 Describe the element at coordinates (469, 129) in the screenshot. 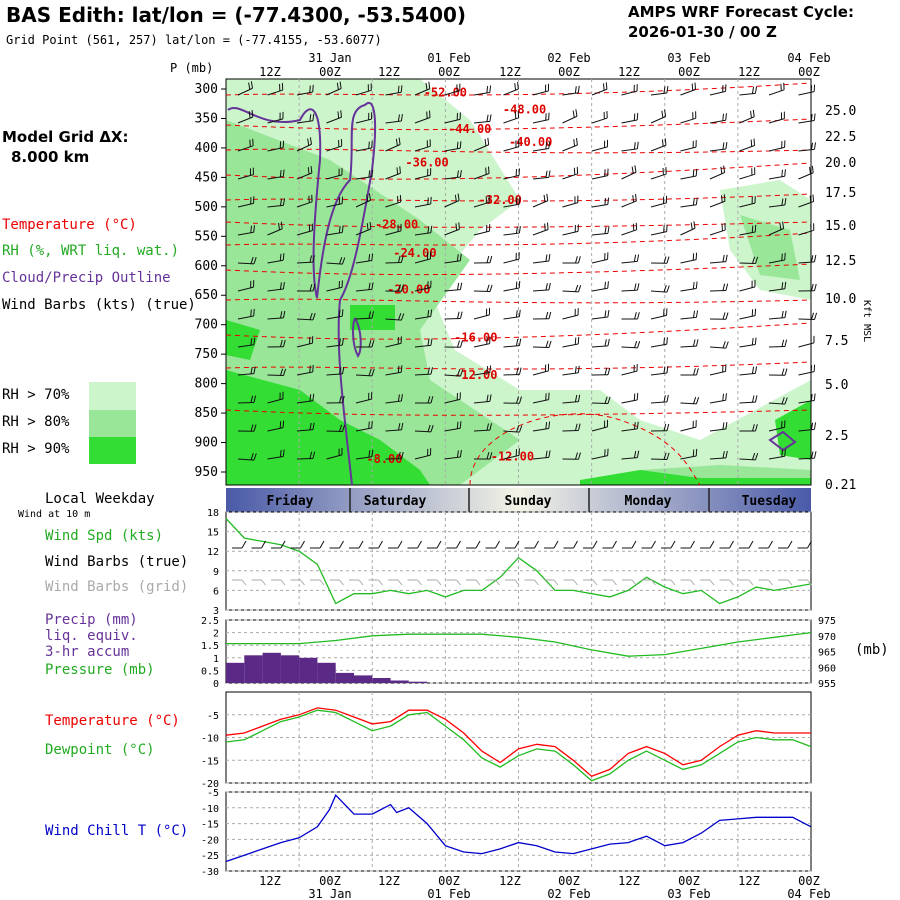

I see `isotherm-label: -44.00` at that location.